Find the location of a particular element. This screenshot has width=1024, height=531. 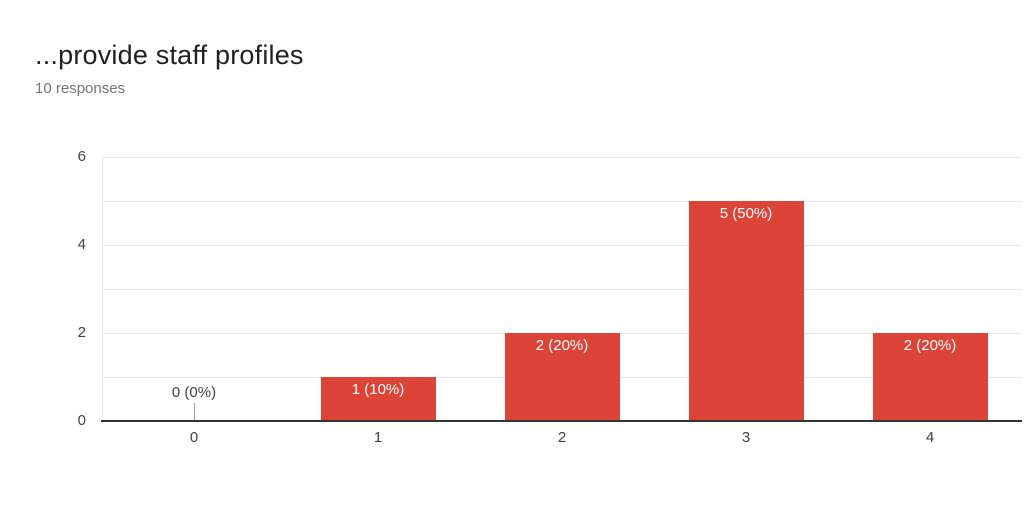

y-tick-label: 0 is located at coordinates (81, 420).